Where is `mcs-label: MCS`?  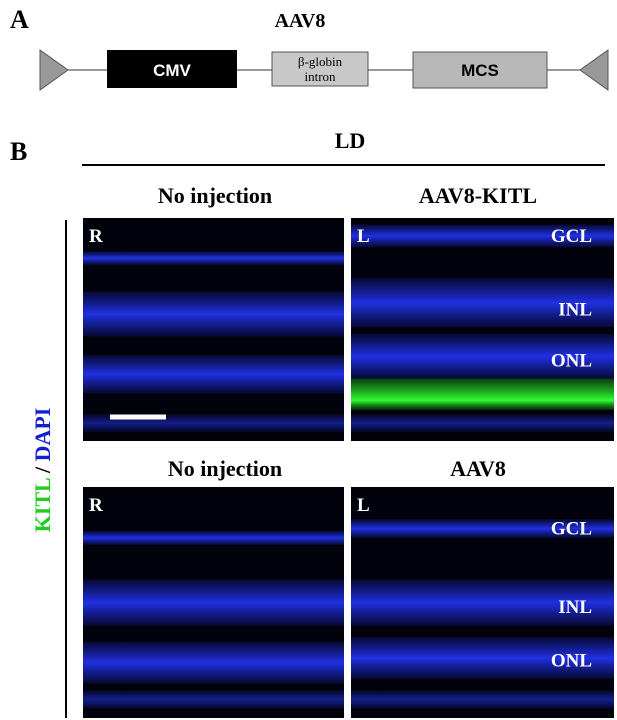
mcs-label: MCS is located at coordinates (480, 70).